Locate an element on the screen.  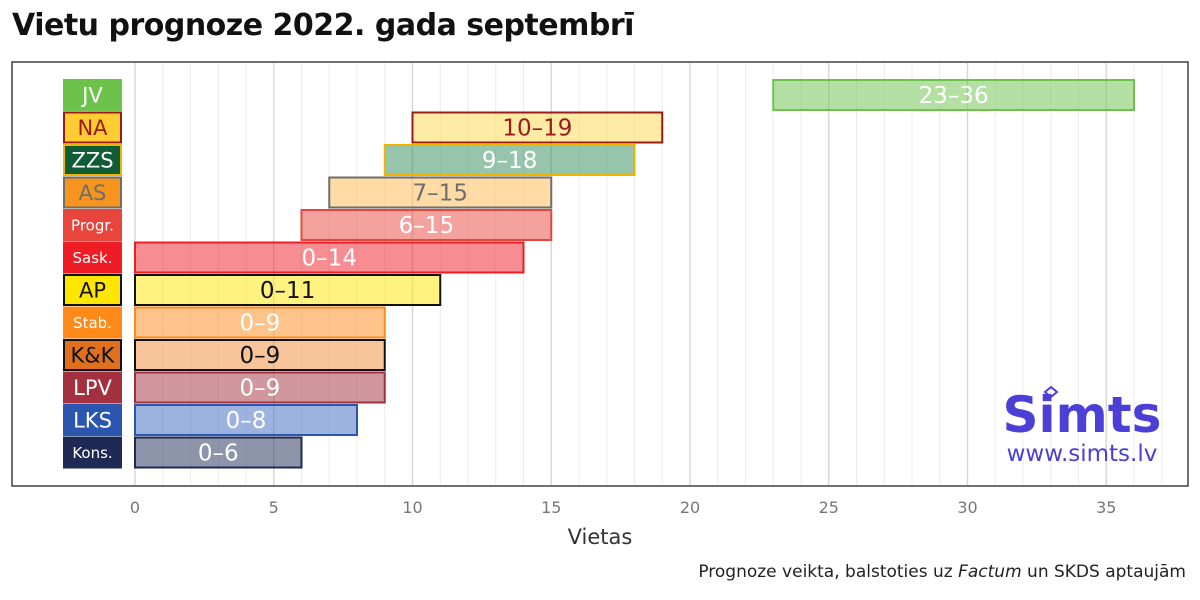
x-axis-title: Vietas is located at coordinates (600, 537).